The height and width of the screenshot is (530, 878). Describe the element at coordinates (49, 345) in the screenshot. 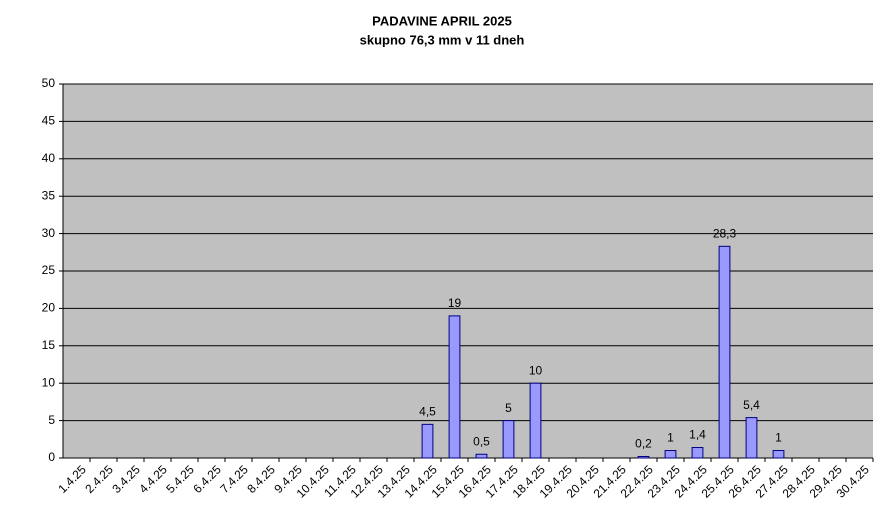

I see `y-tick-label: 15` at that location.